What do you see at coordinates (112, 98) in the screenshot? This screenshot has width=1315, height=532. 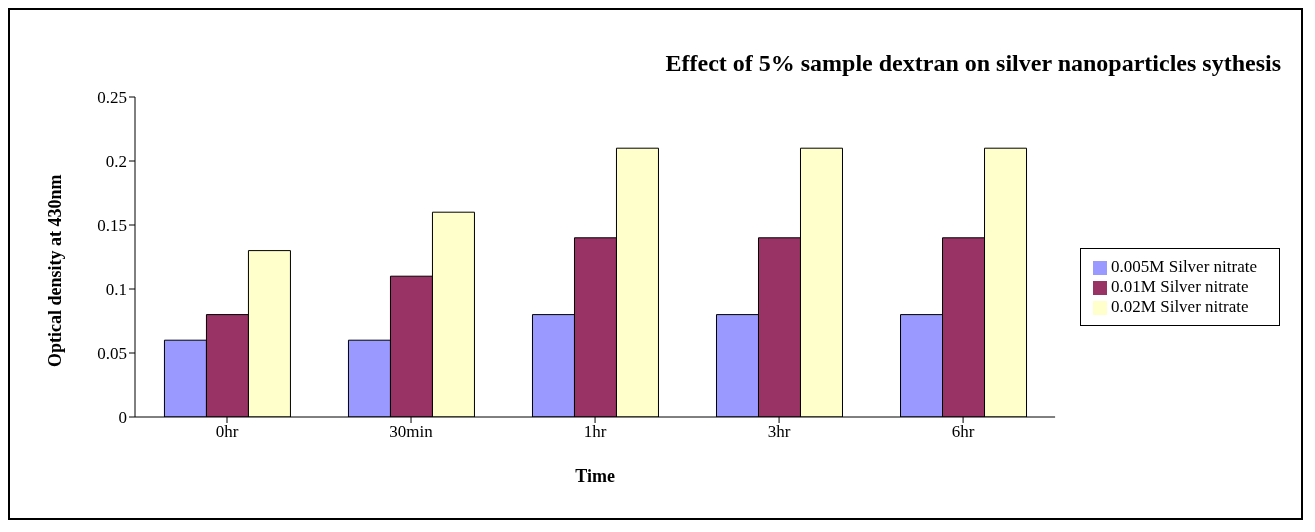 I see `y-tick-label: 0.25` at bounding box center [112, 98].